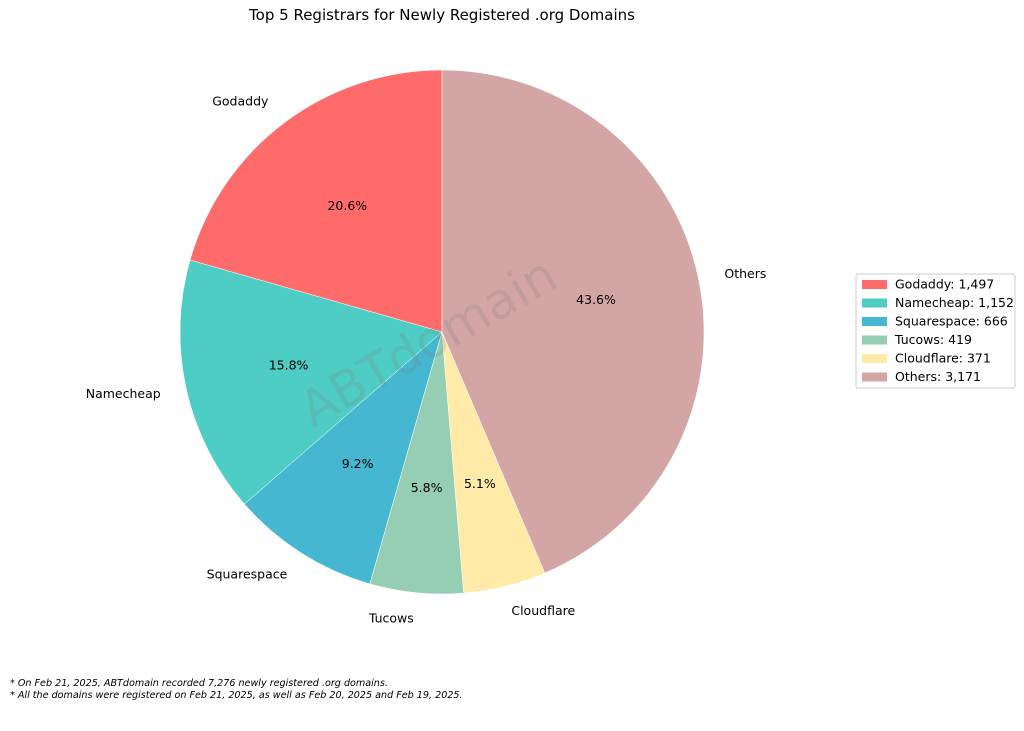 This screenshot has width=1024, height=731. I want to click on percent-labels: 20.6% 15.8% 9.2% 5.8% 5.1% 43.6%, so click(442, 346).